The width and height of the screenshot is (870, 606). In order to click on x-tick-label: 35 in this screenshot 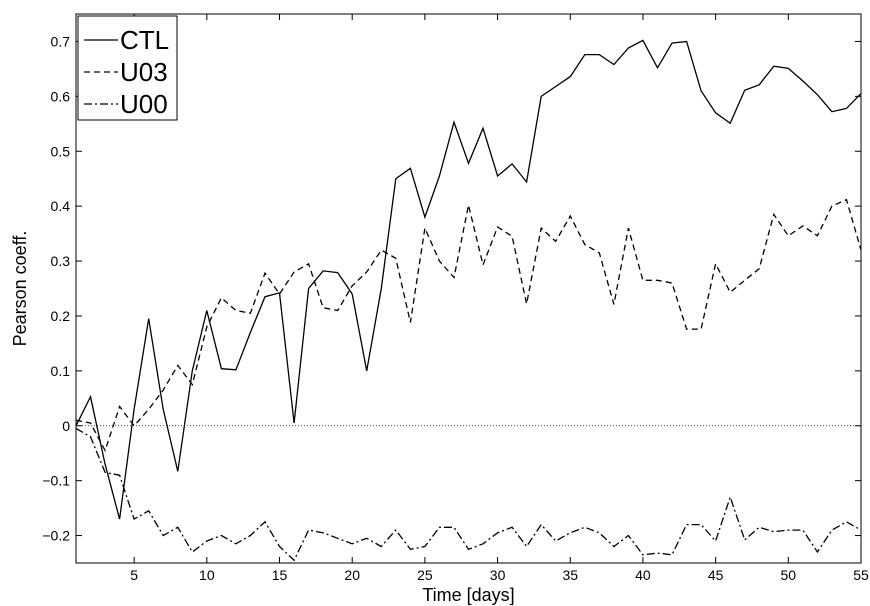, I will do `click(570, 575)`.